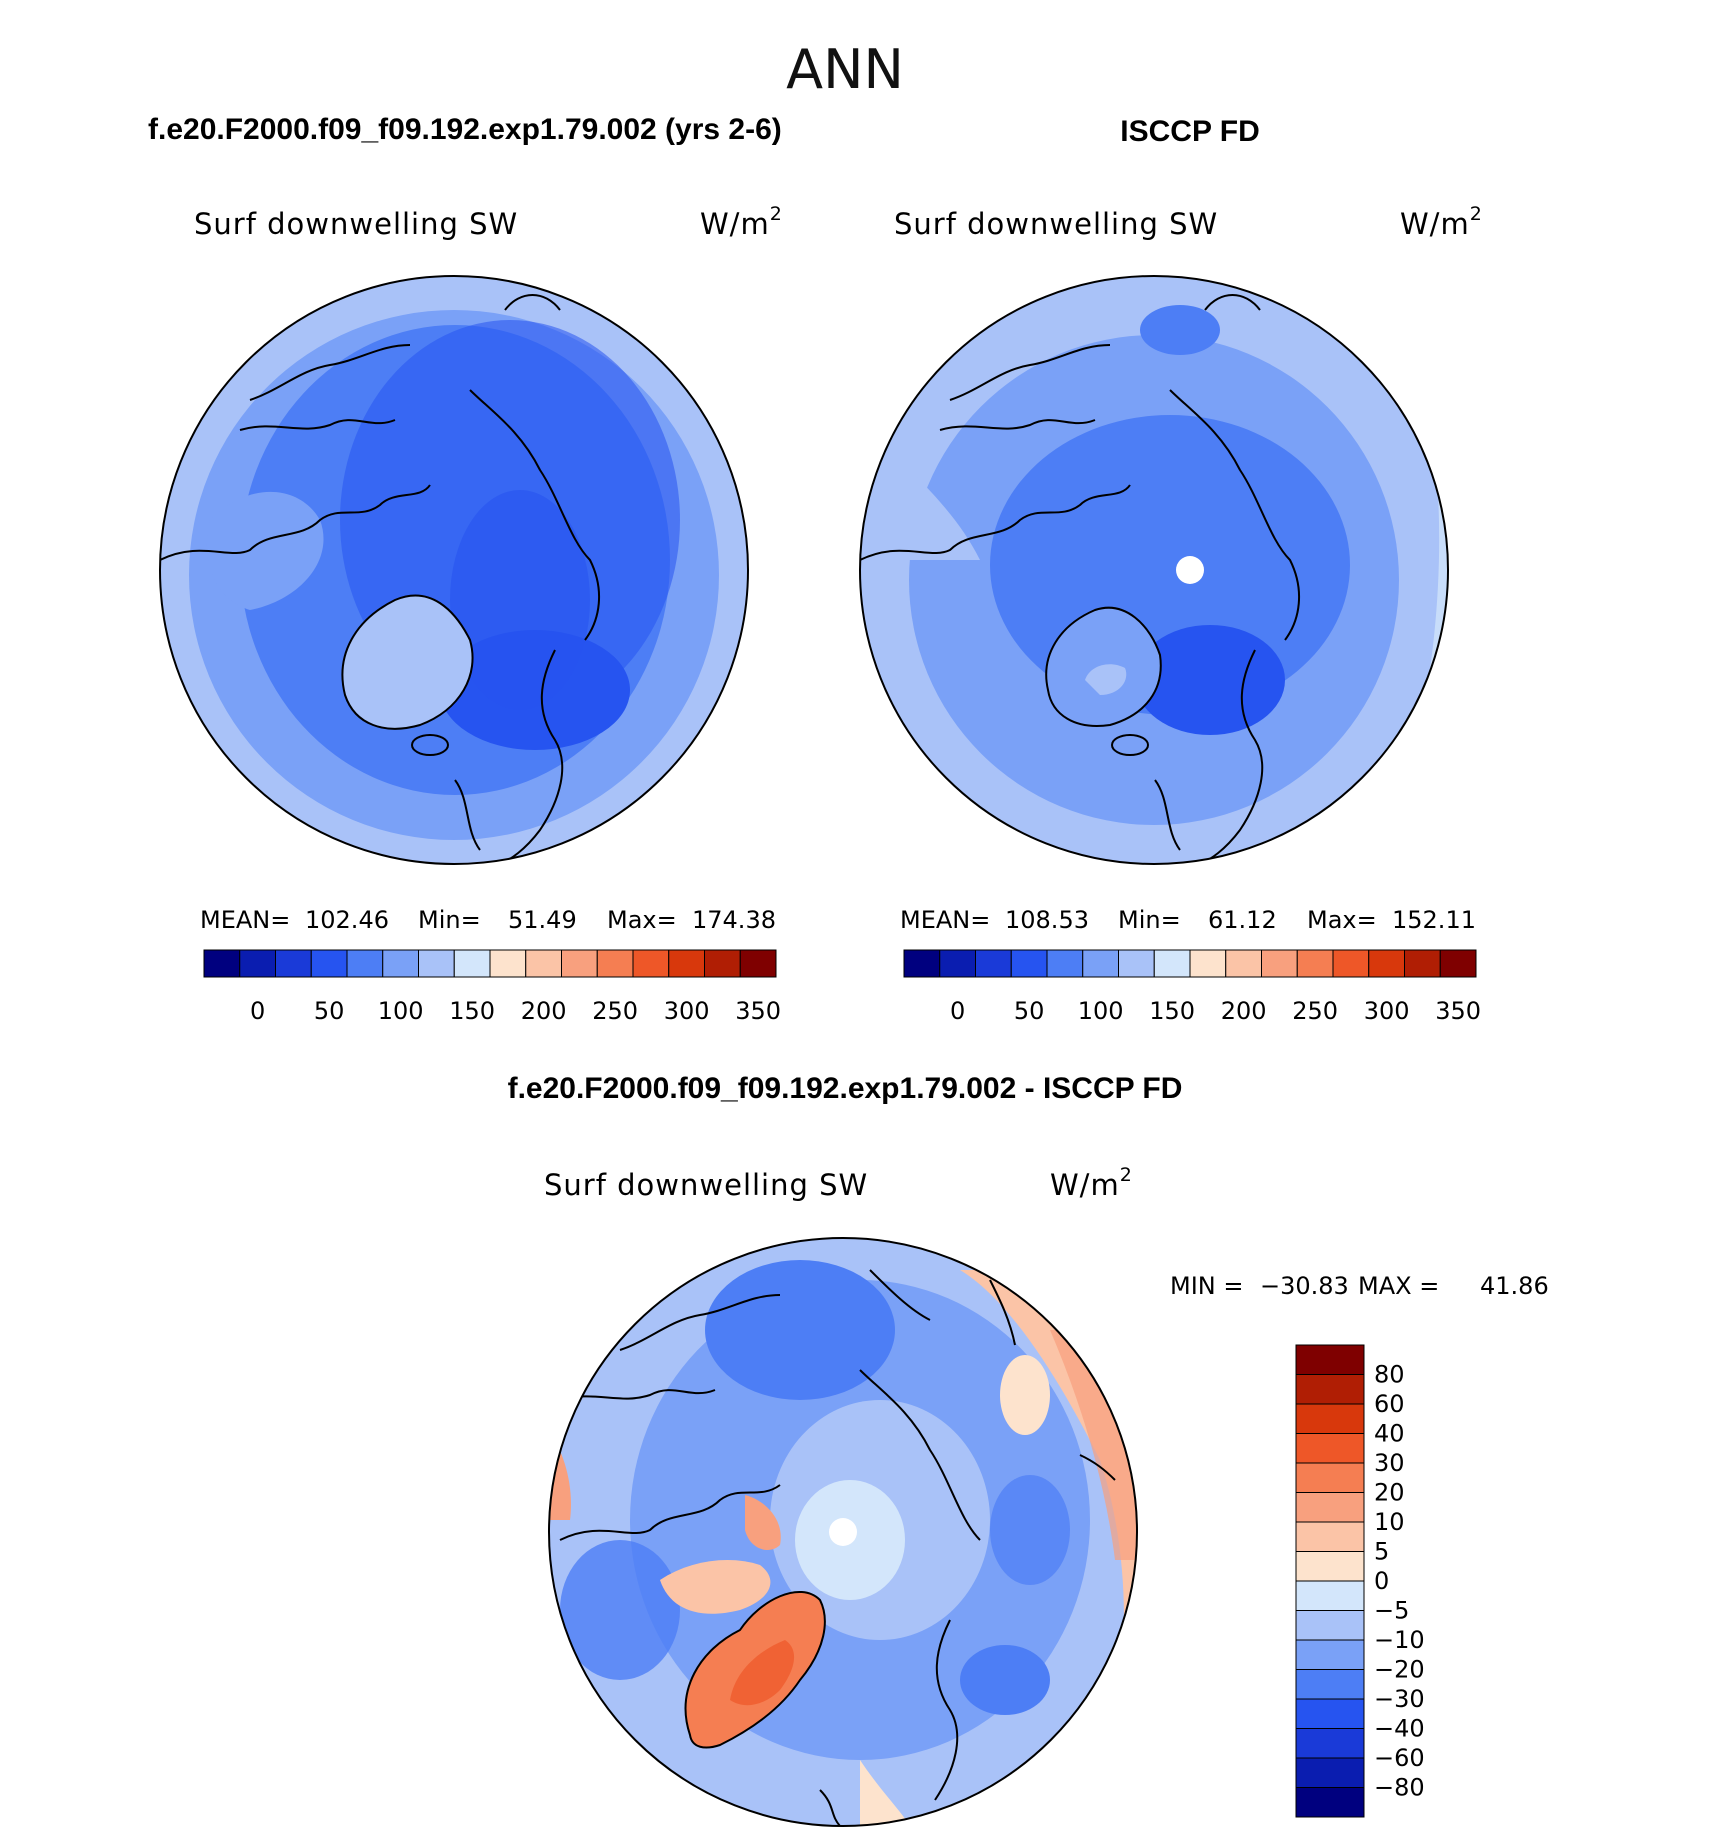 Image resolution: width=1710 pixels, height=1840 pixels. Describe the element at coordinates (1244, 1011) in the screenshot. I see `panel-b-colorbar-tick-label: 200` at that location.